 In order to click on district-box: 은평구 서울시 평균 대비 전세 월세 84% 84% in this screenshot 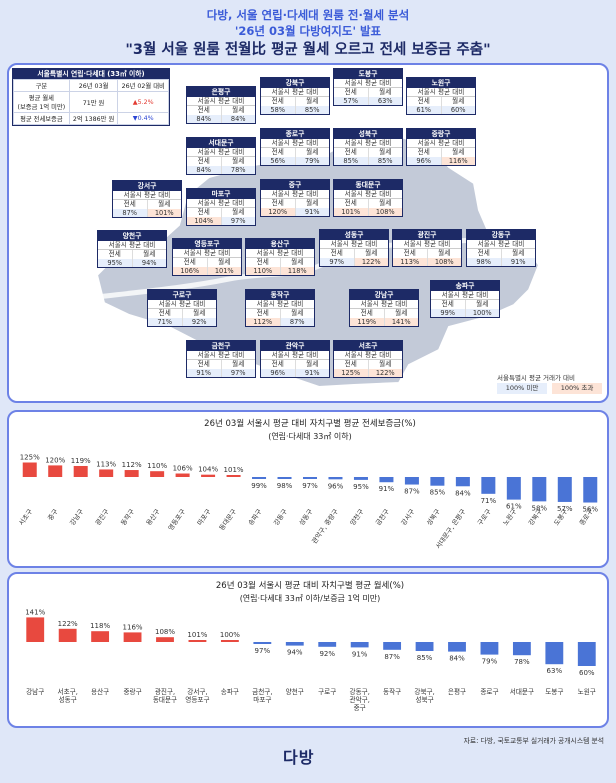, I will do `click(221, 105)`.